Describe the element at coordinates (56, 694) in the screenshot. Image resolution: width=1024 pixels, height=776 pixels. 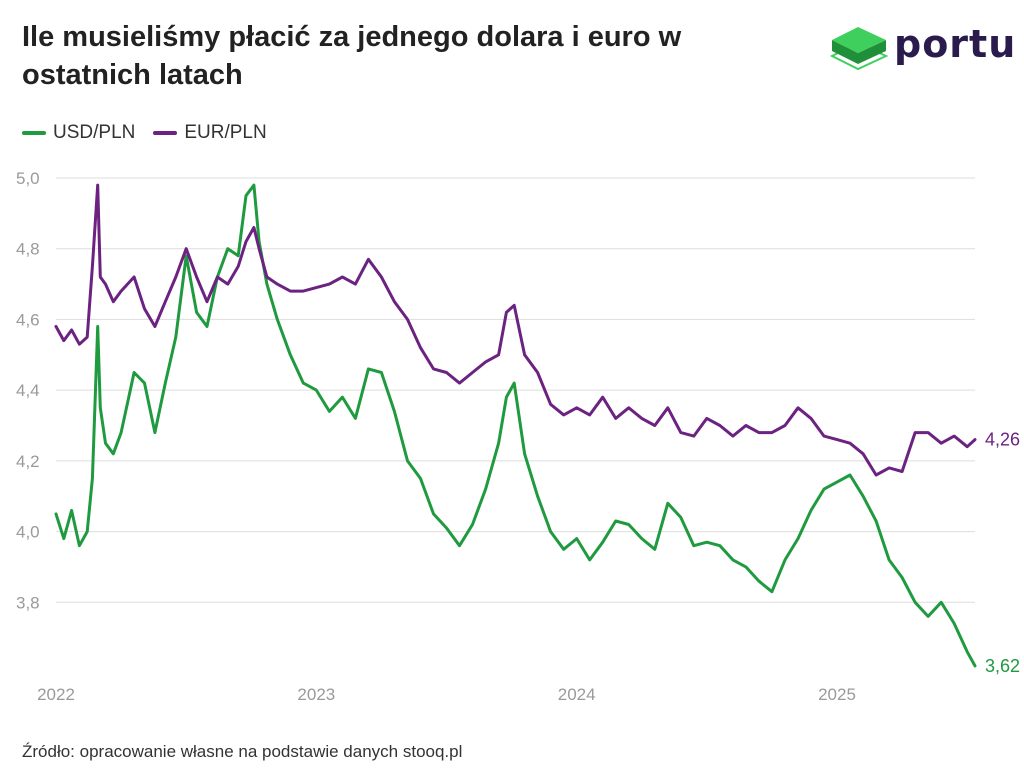
I see `x-tick-label: 2022` at that location.